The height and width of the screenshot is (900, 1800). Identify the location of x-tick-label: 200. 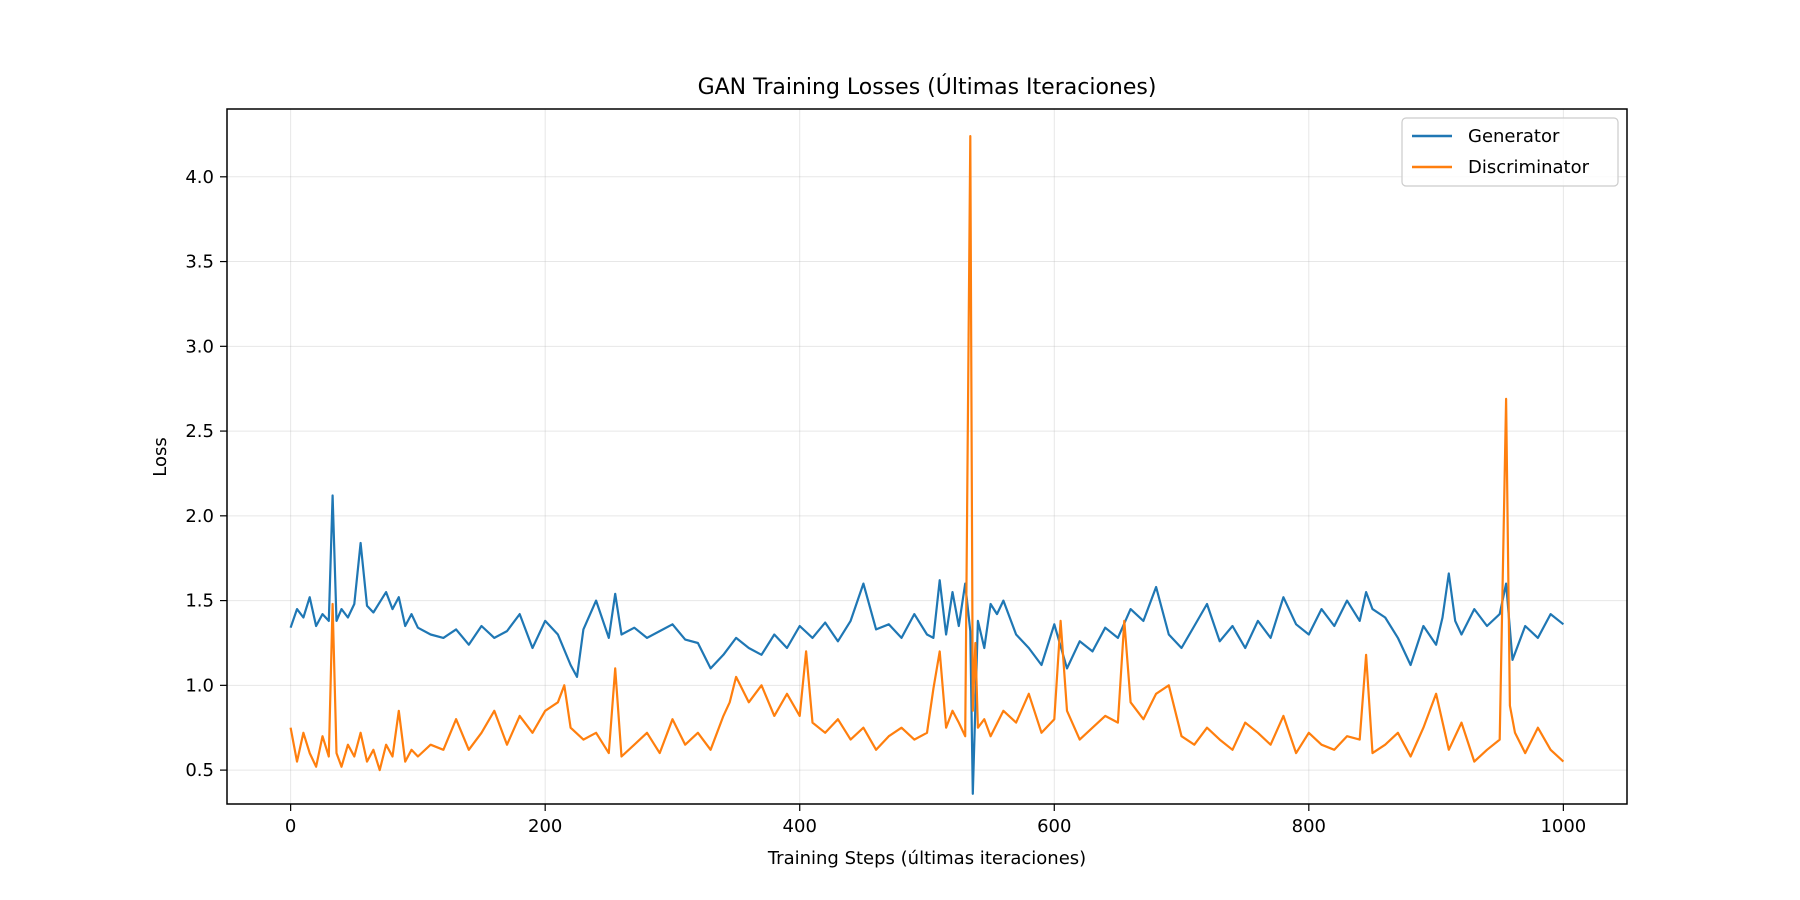
(545, 826).